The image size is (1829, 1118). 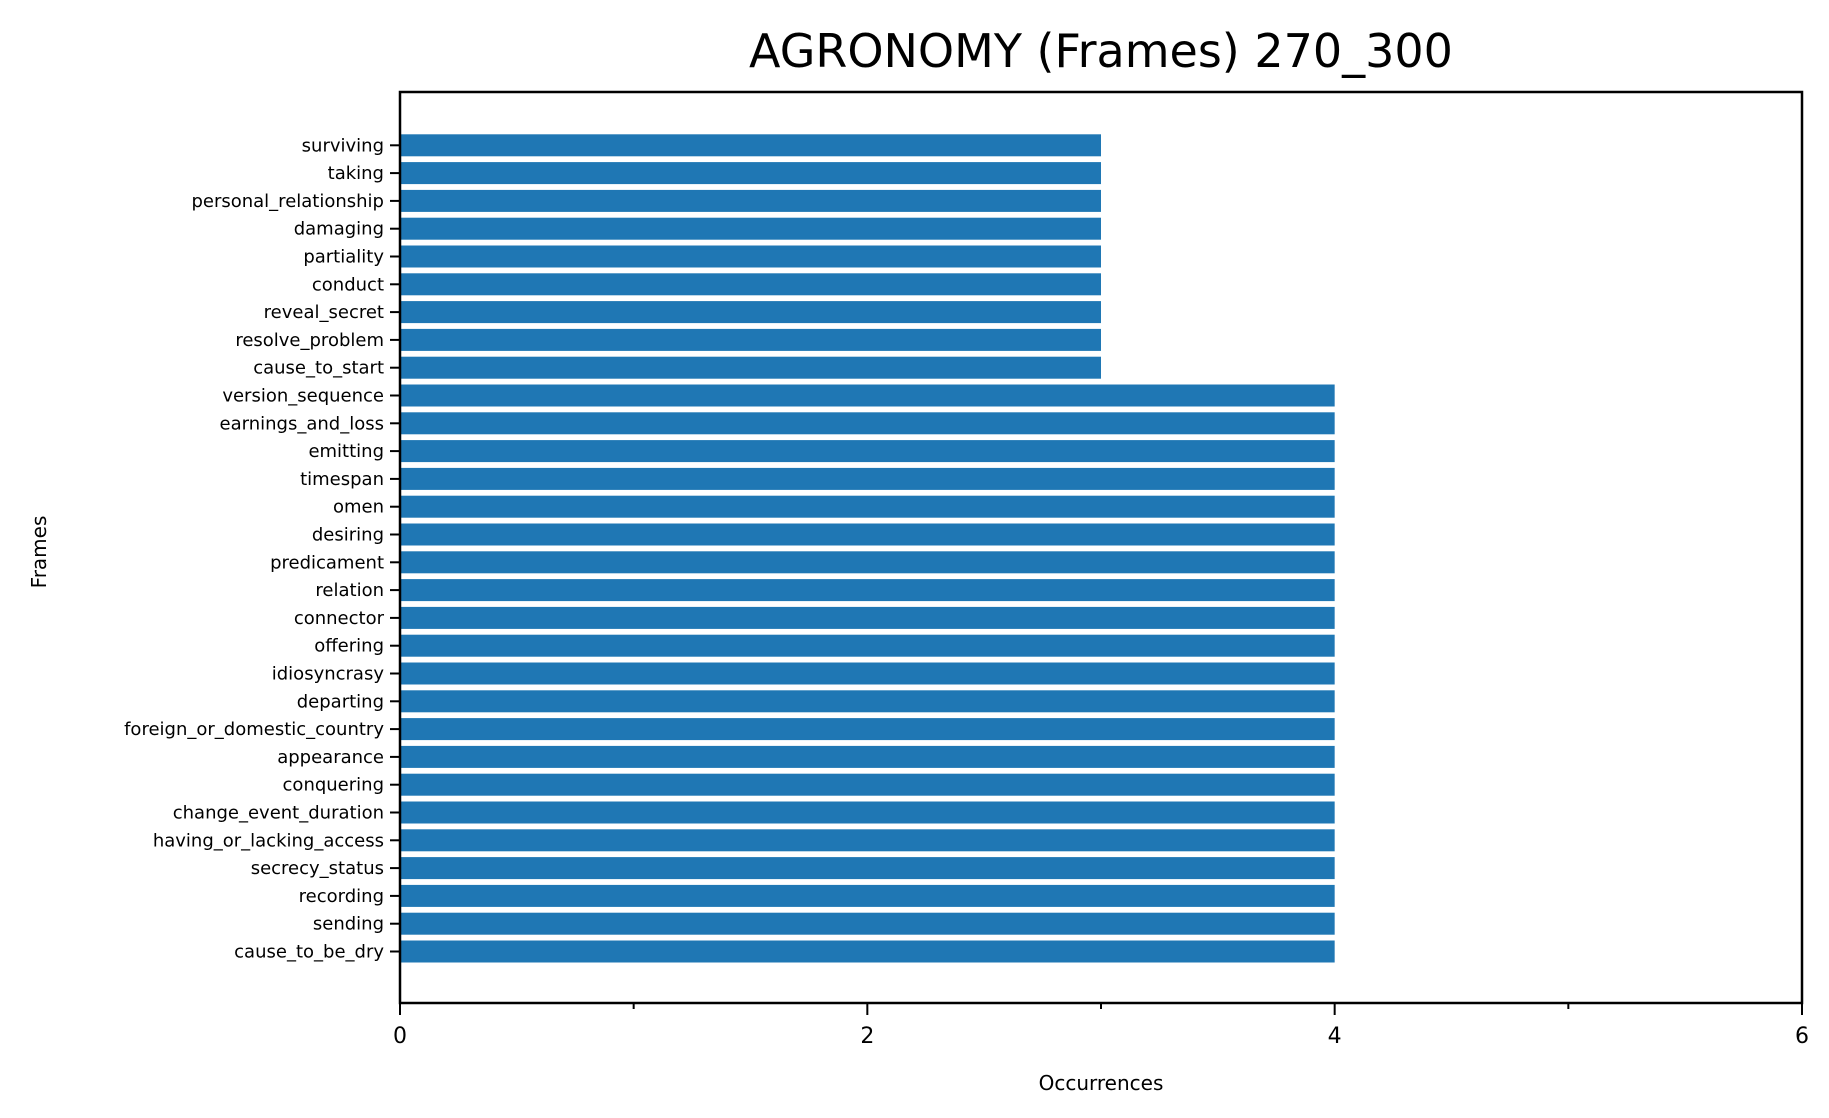 I want to click on bar-earnings_and_loss, so click(x=867, y=423).